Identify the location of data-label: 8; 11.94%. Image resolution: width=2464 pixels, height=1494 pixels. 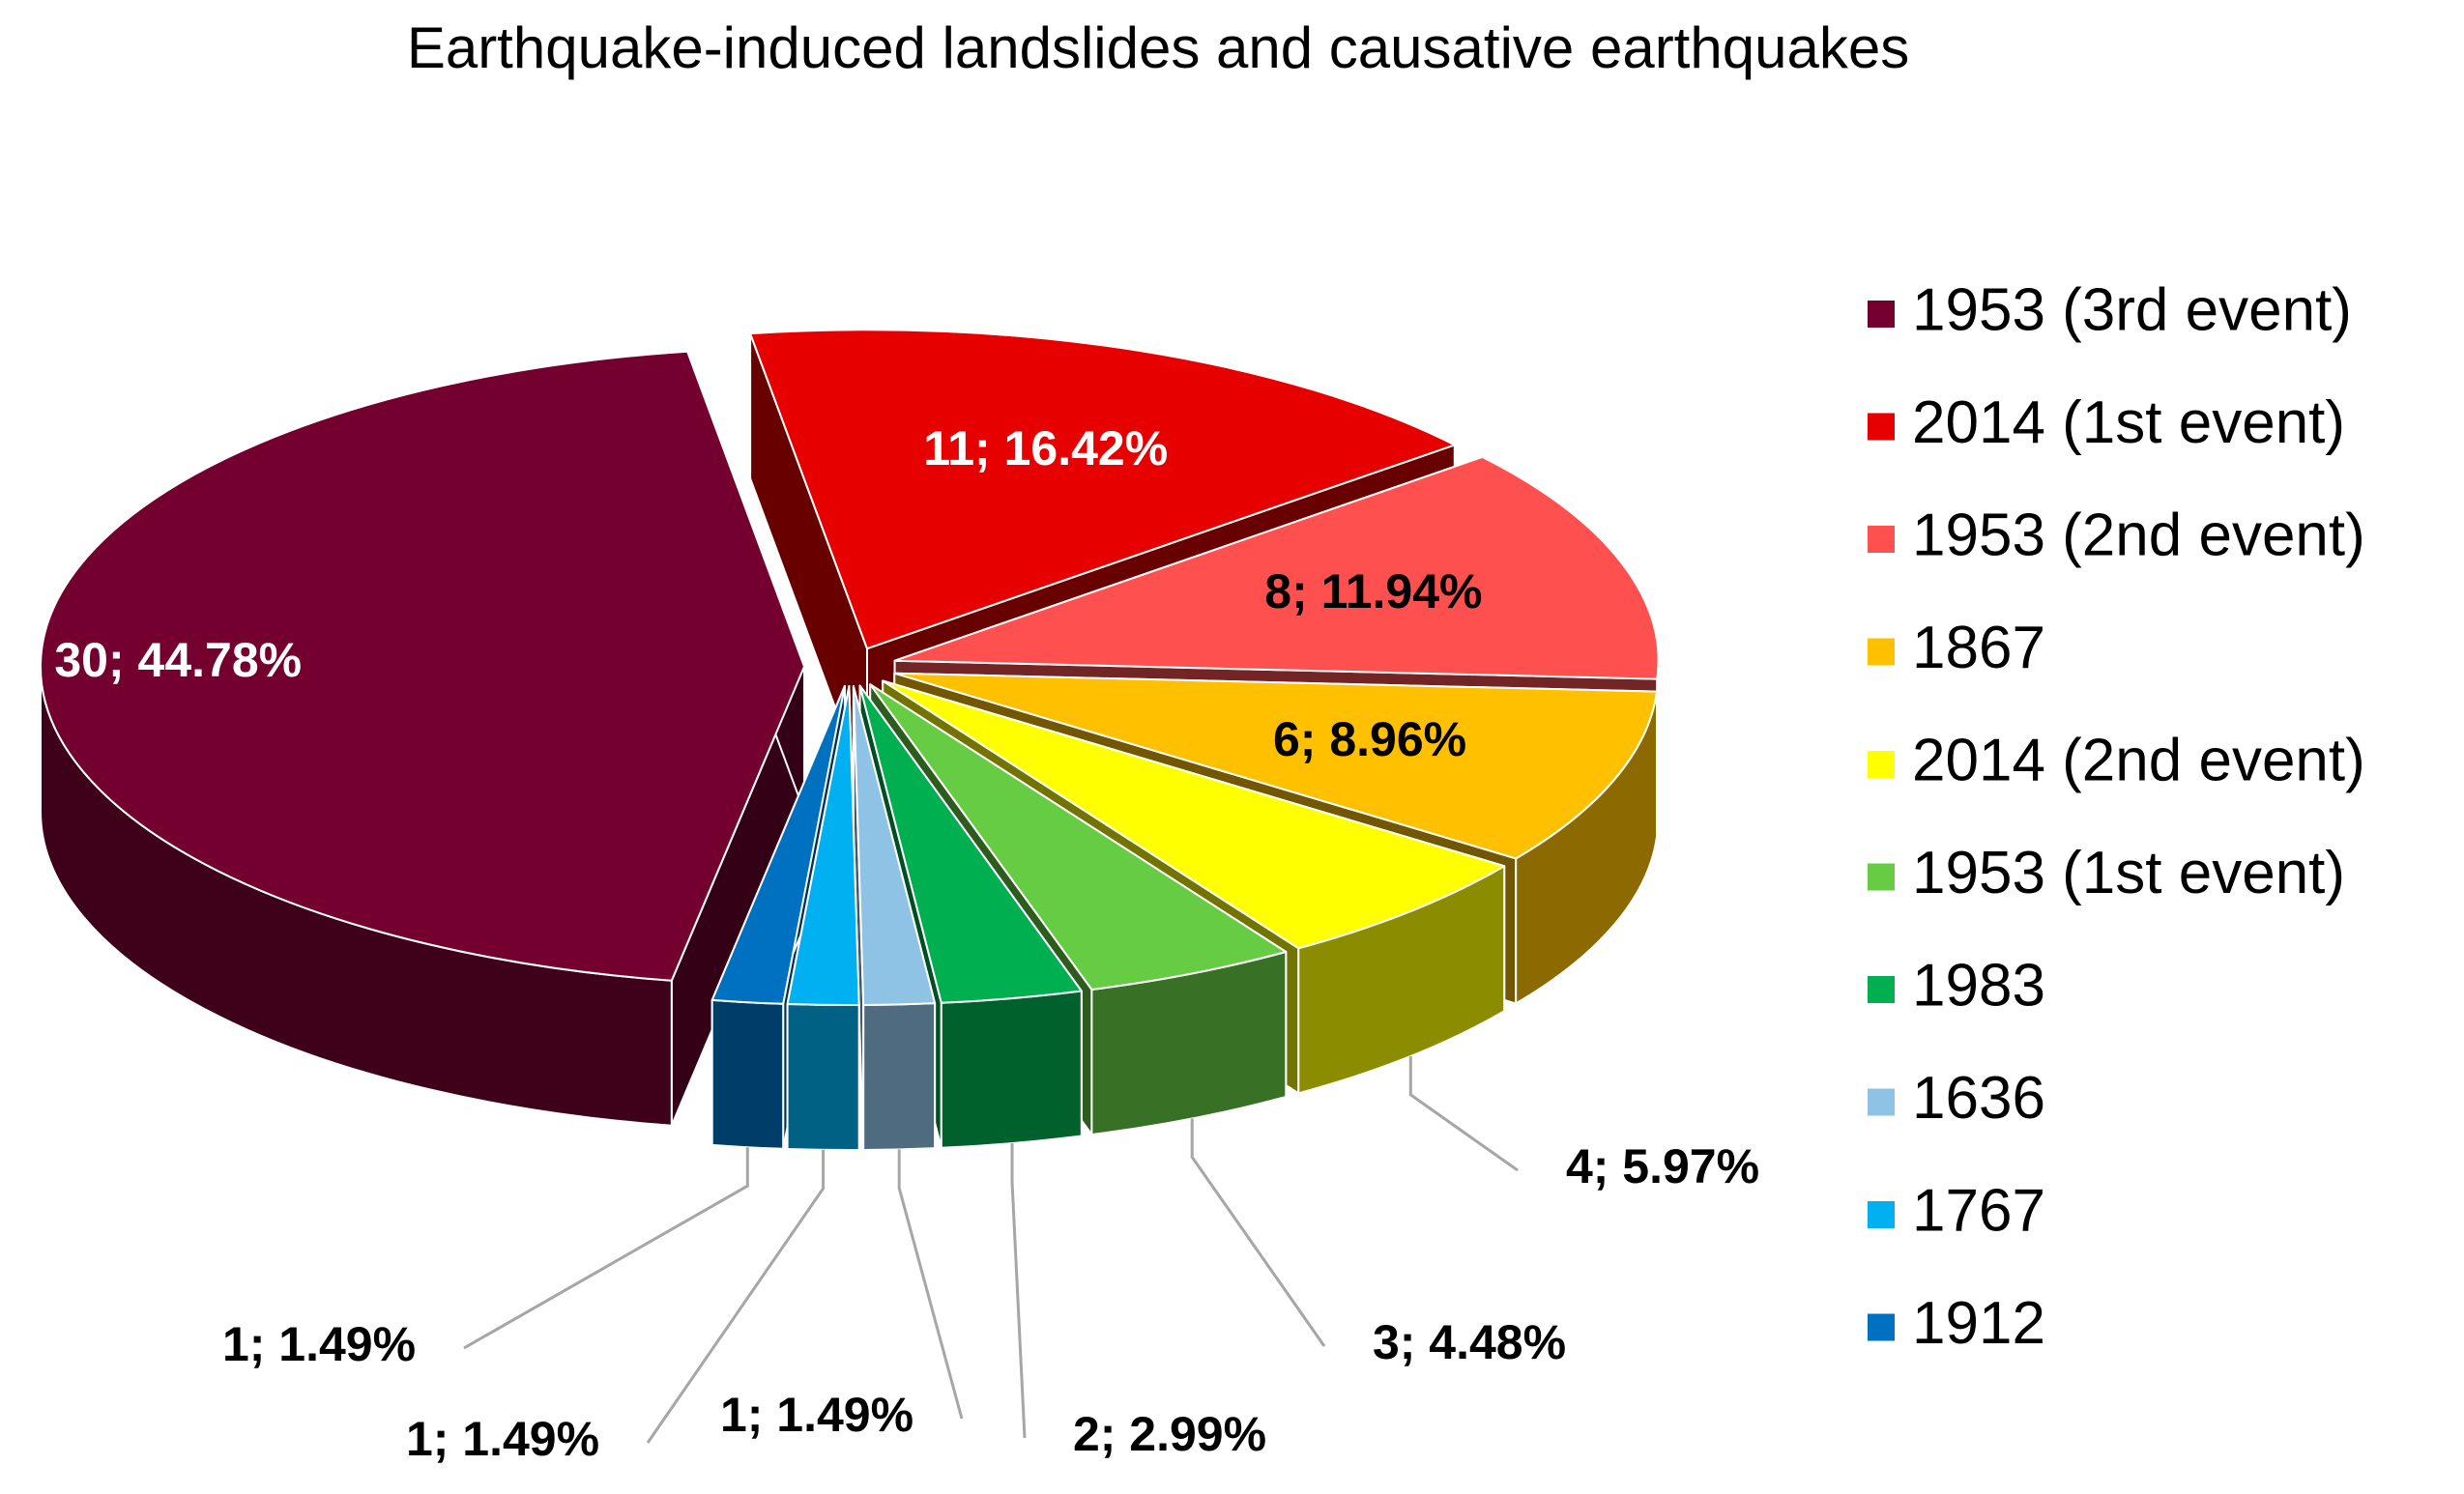
(1373, 591).